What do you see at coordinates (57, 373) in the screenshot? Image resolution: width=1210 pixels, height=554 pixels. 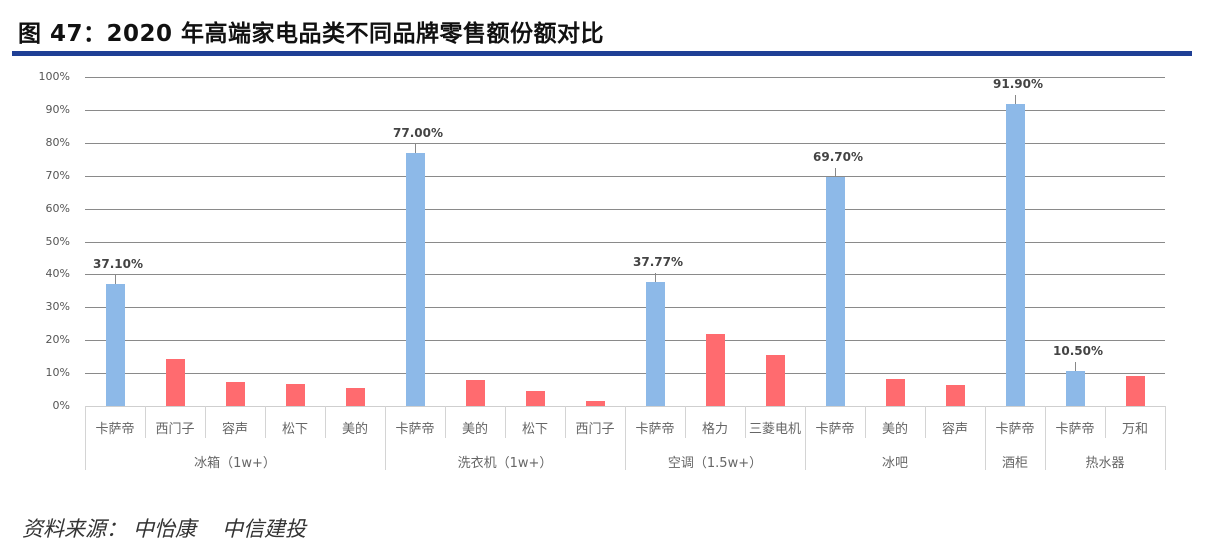 I see `y-tick-label: 10%` at bounding box center [57, 373].